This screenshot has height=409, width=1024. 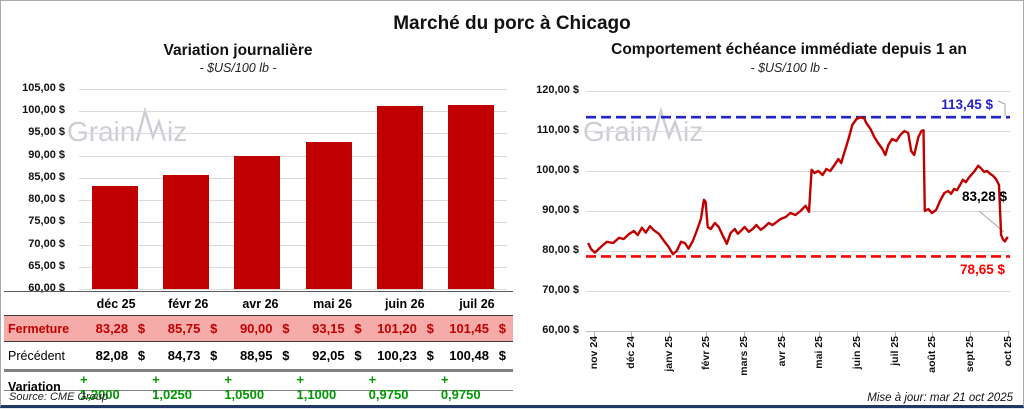 I want to click on value-cell: 100,23 $, so click(x=405, y=355).